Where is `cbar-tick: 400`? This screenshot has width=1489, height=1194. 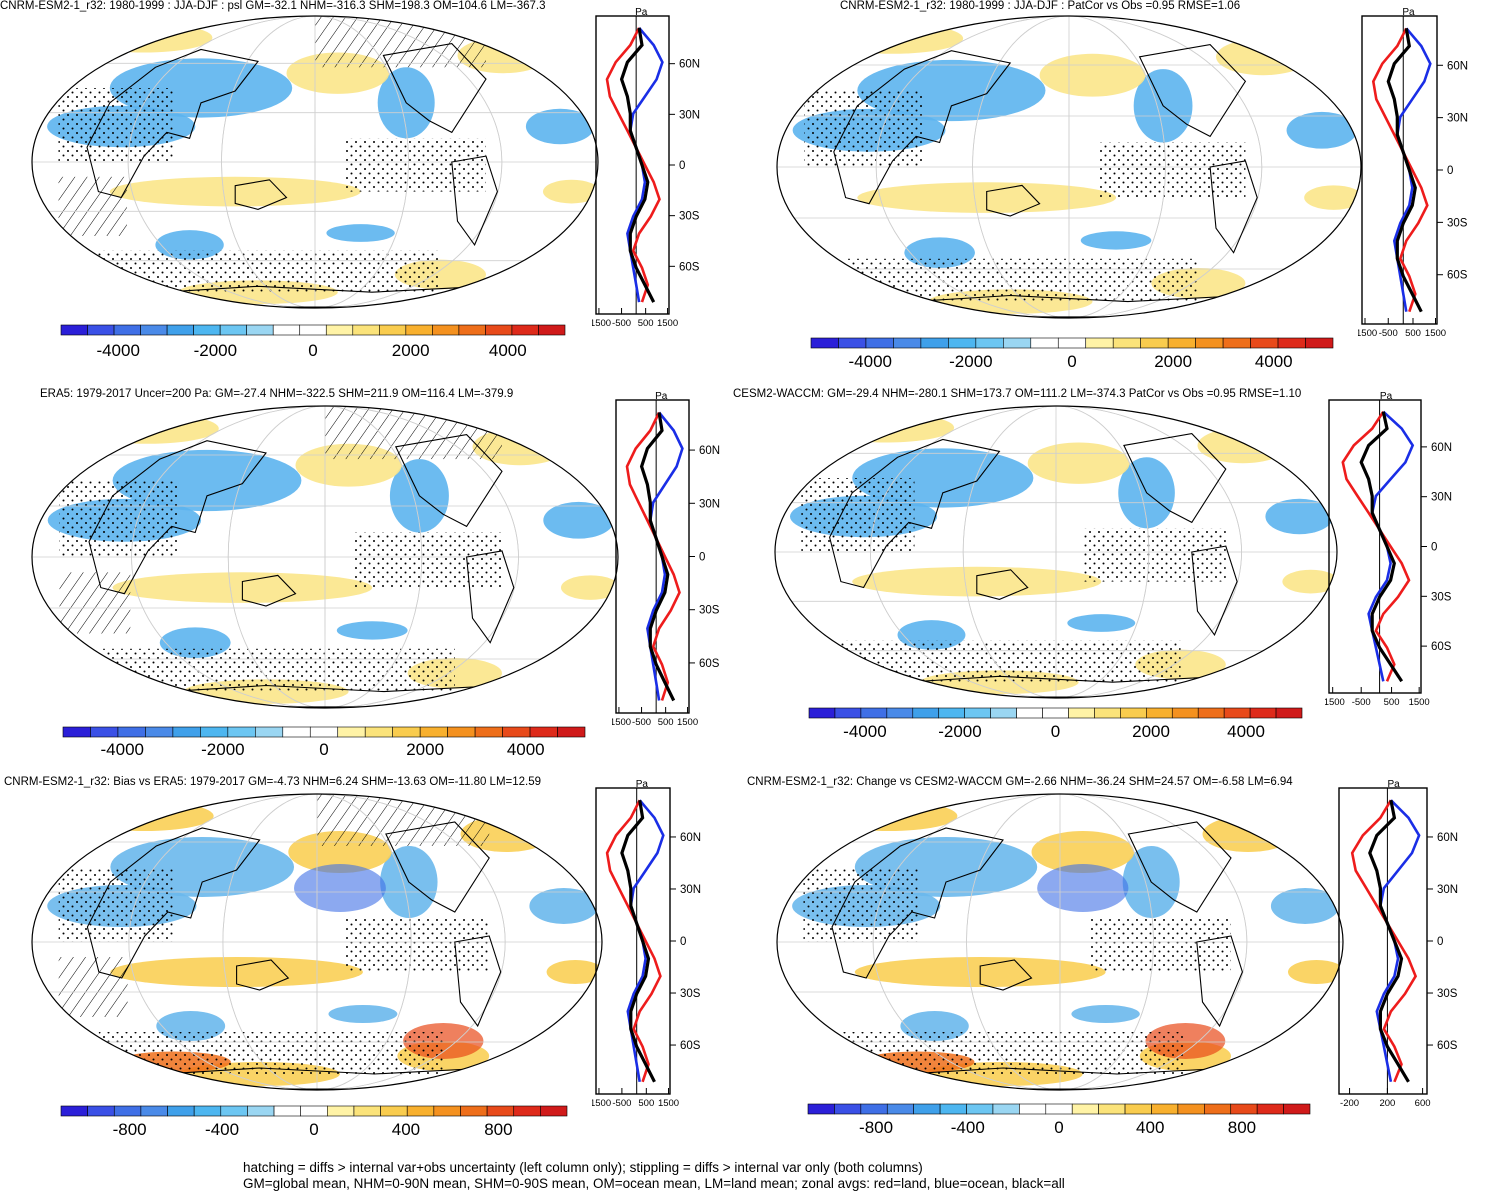
cbar-tick: 400 is located at coordinates (406, 1129).